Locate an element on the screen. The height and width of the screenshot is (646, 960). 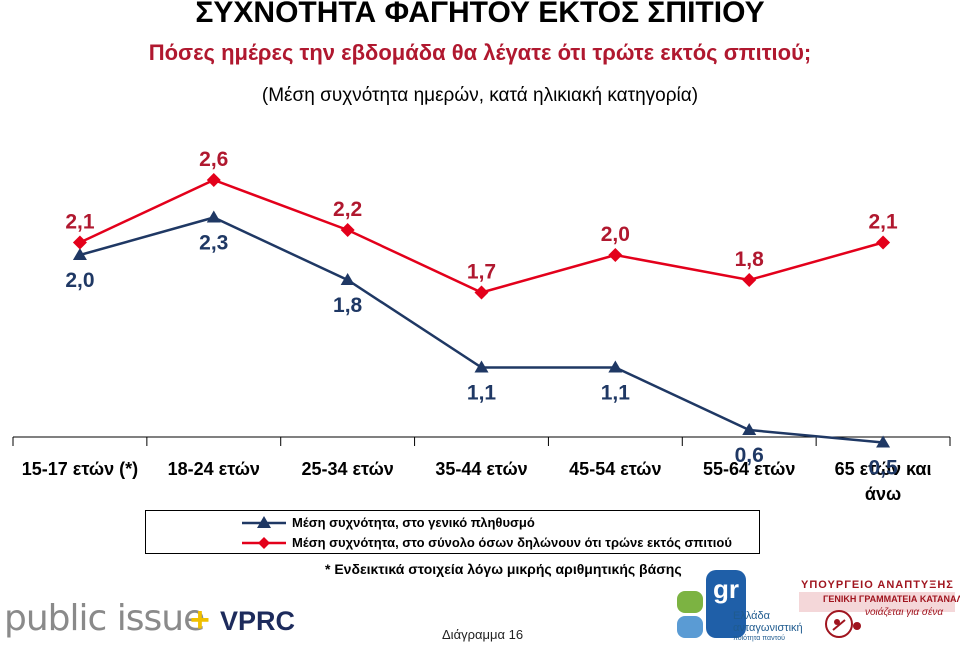
data-label-general: 2,3 is located at coordinates (213, 243).